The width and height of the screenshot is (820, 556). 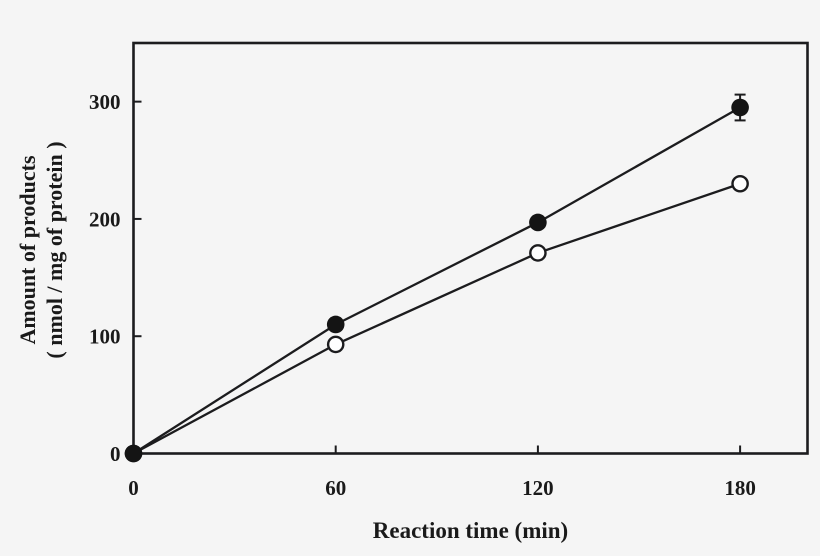 What do you see at coordinates (442, 472) in the screenshot?
I see `x-axis-ticks: 0 60 120 180` at bounding box center [442, 472].